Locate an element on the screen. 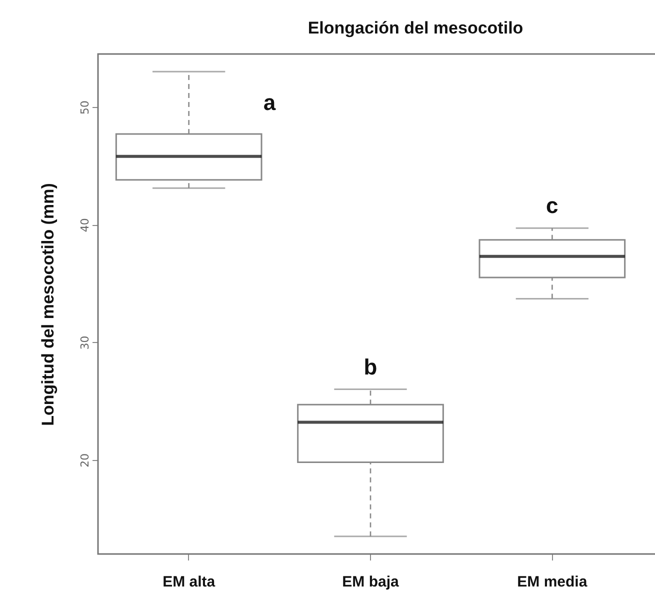 Image resolution: width=655 pixels, height=598 pixels. y-axis-title: Longitud del mesocotilo (mm) is located at coordinates (48, 304).